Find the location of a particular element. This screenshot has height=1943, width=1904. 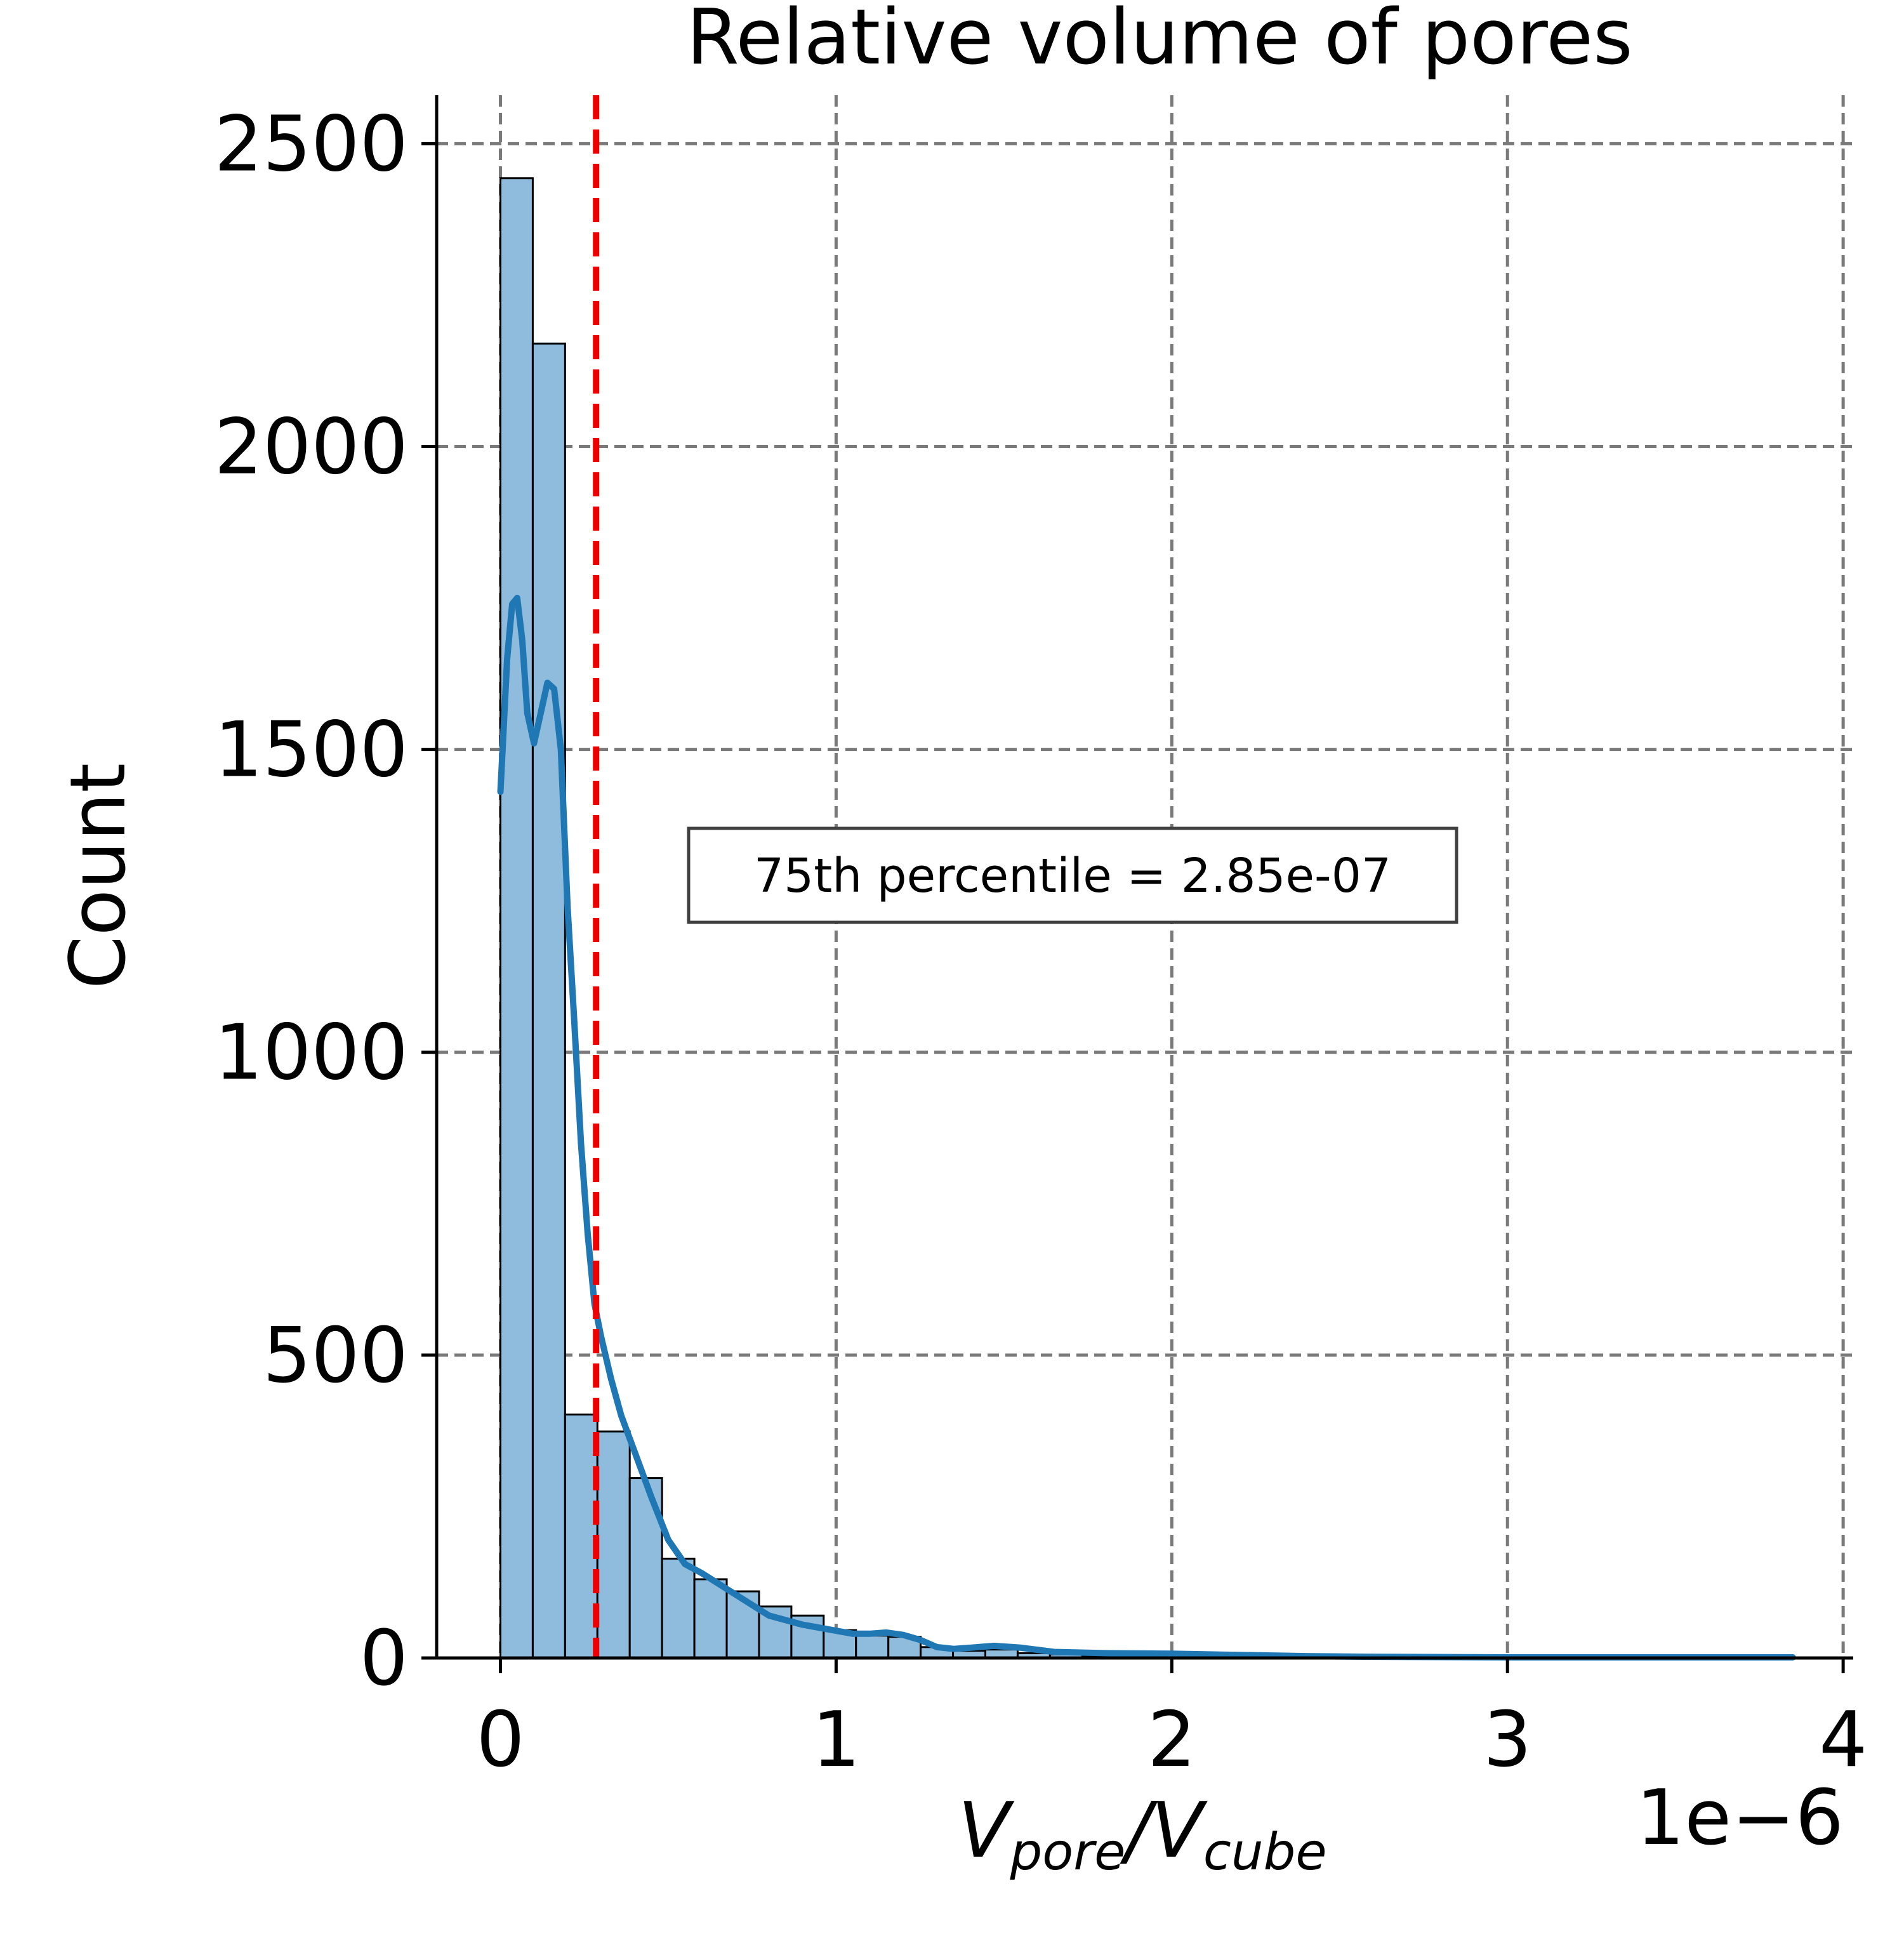

x-axis-label: Vpore/Vcube is located at coordinates (1142, 1834).